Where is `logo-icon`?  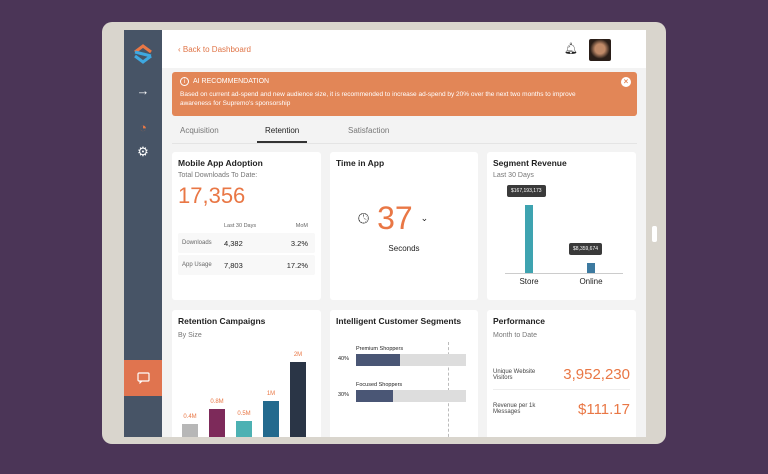 logo-icon is located at coordinates (143, 55).